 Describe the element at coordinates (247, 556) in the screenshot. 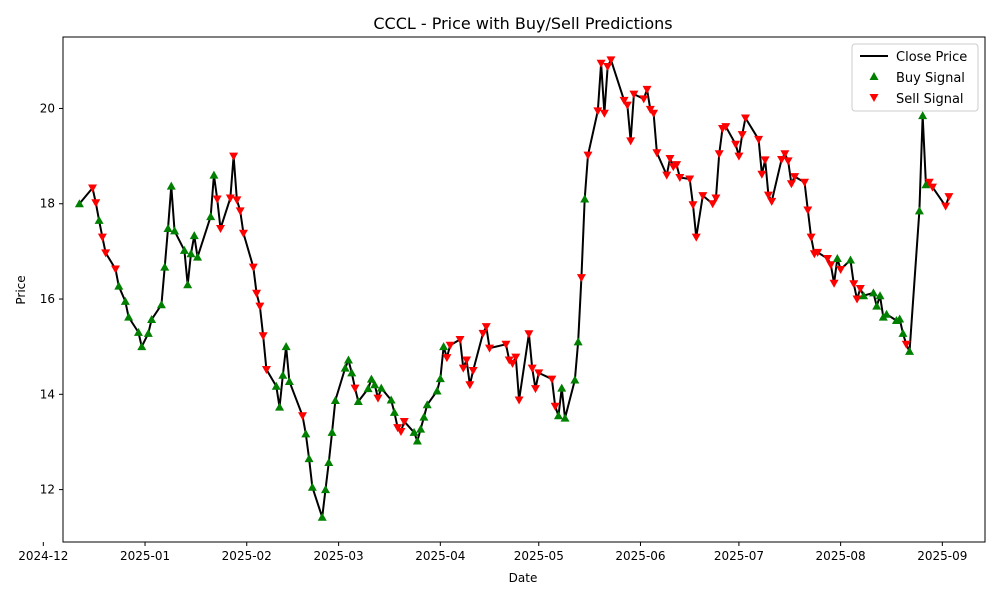

I see `x-tick-label: 2025-02` at that location.